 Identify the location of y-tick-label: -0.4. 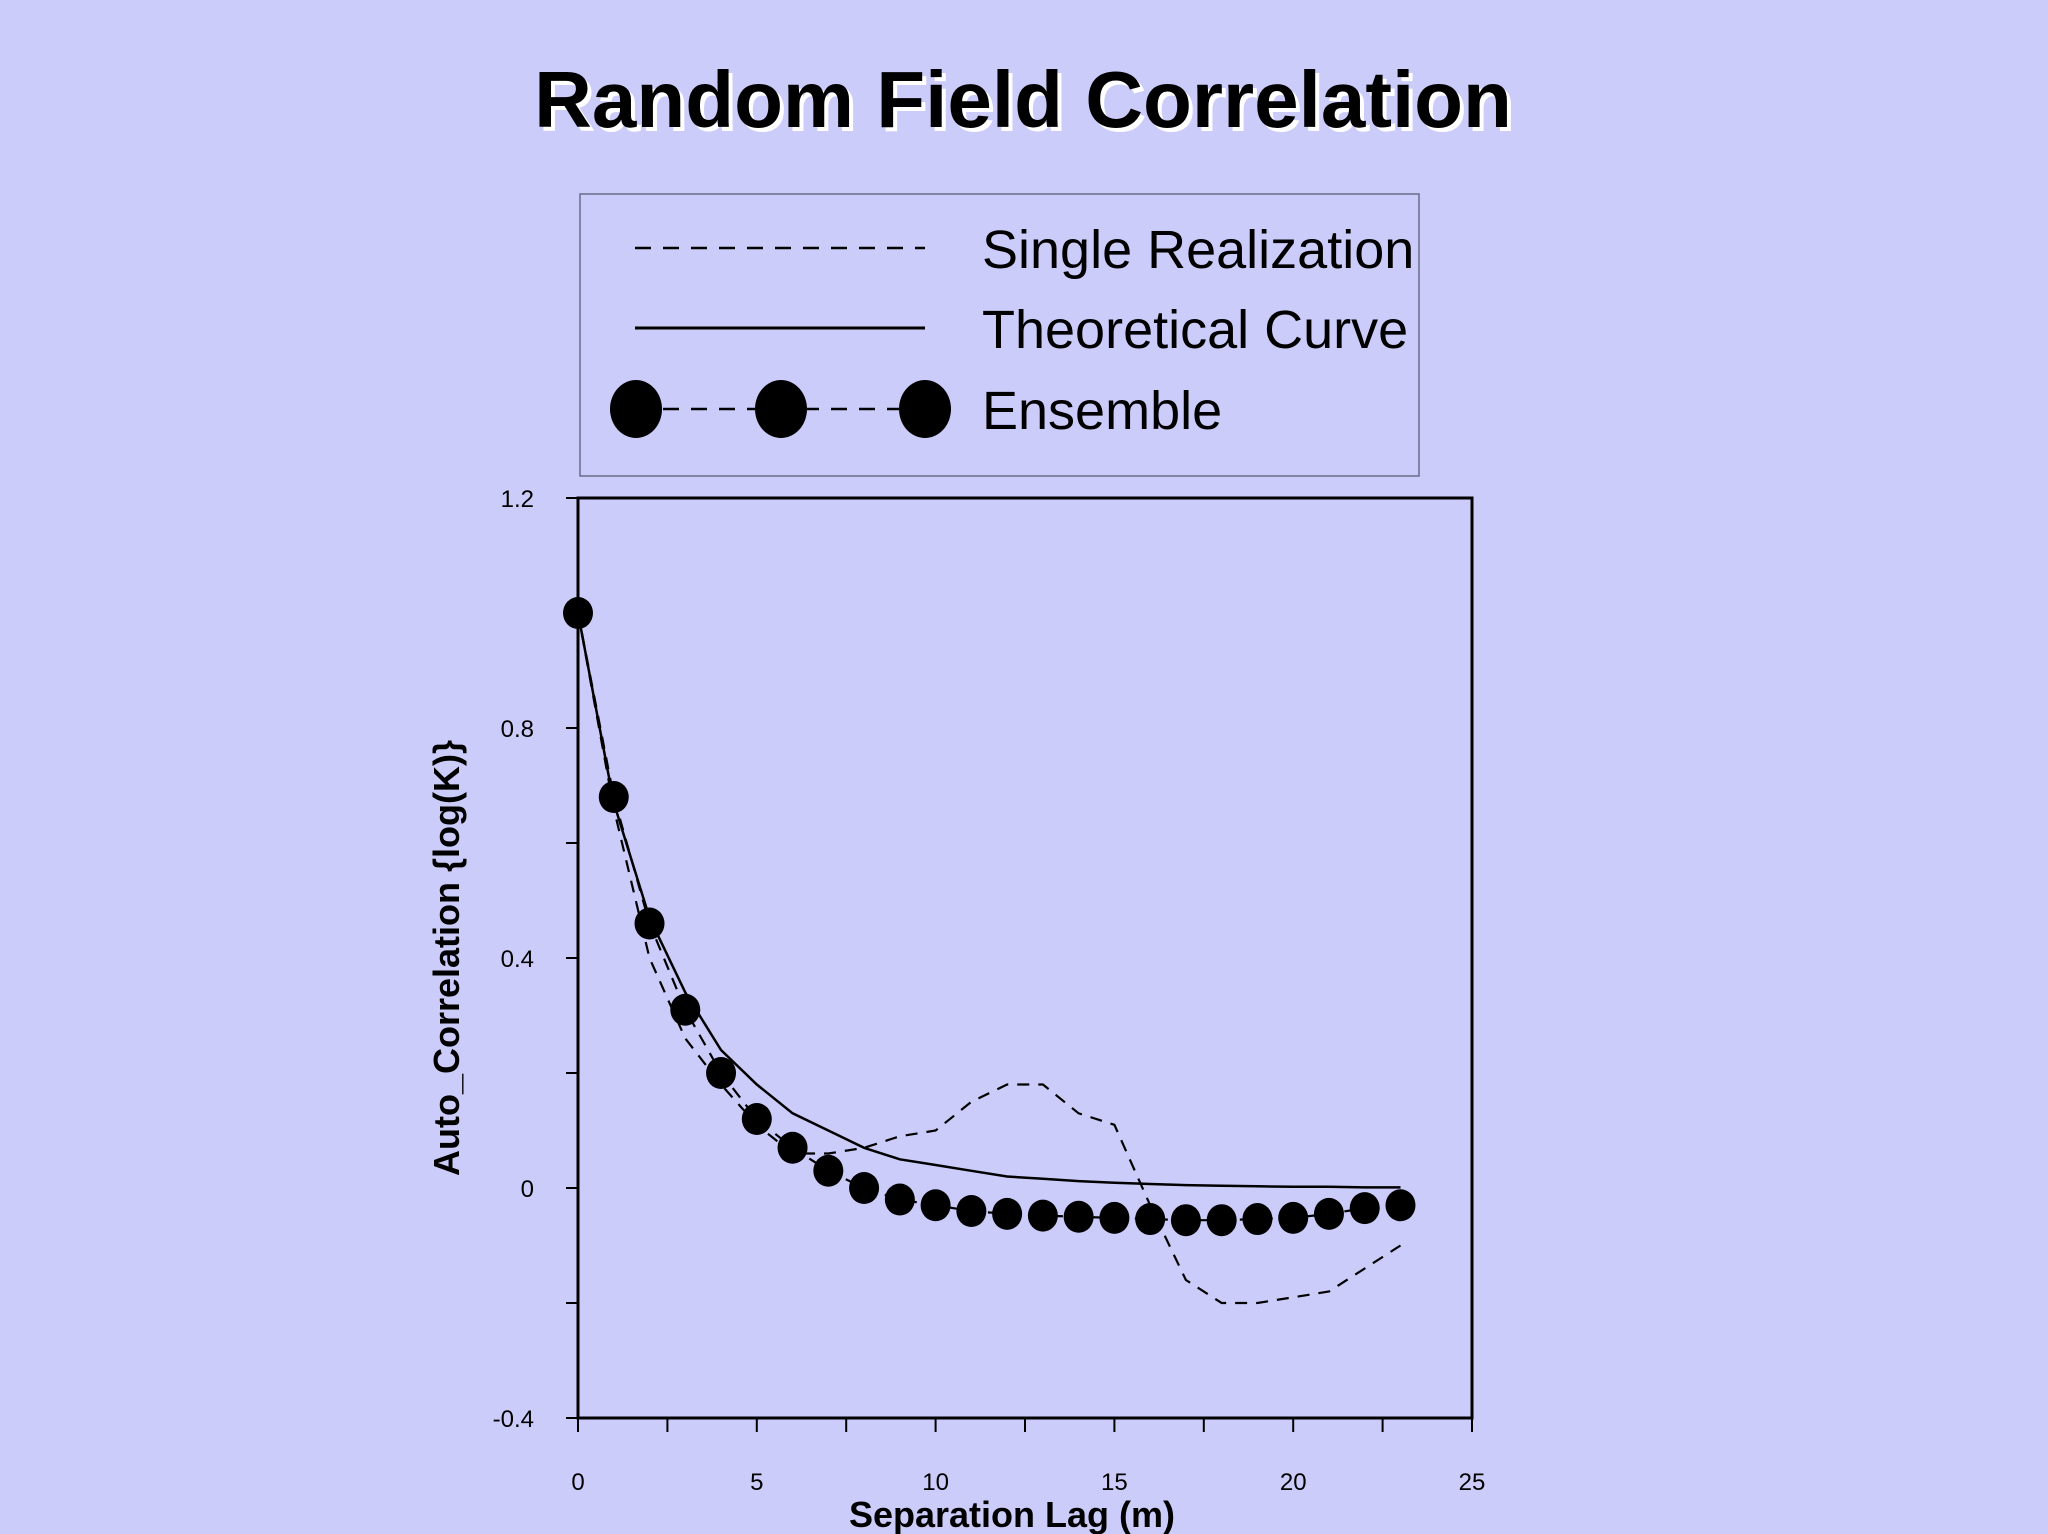
(513, 1419).